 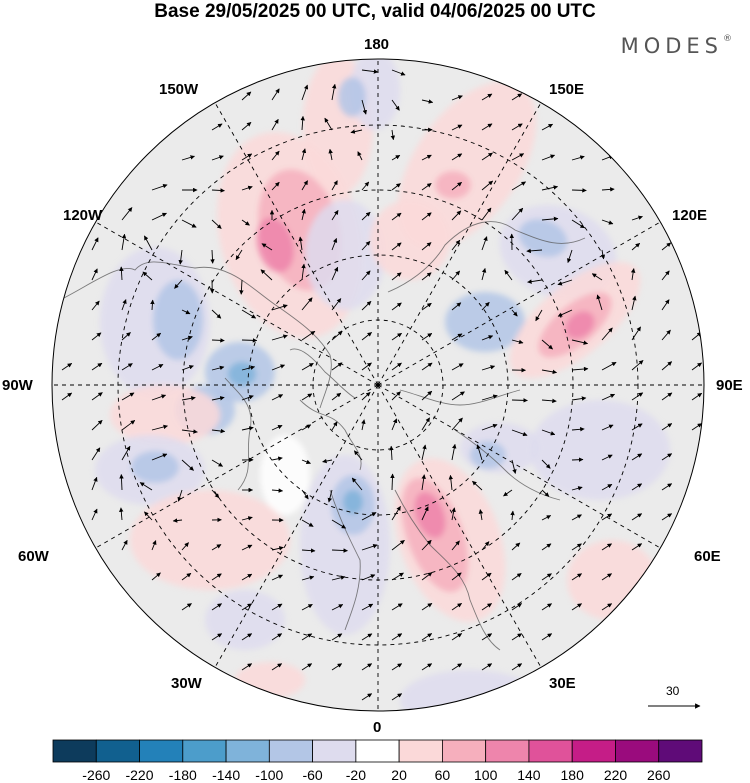 What do you see at coordinates (676, 46) in the screenshot?
I see `brand-logo: MODES®` at bounding box center [676, 46].